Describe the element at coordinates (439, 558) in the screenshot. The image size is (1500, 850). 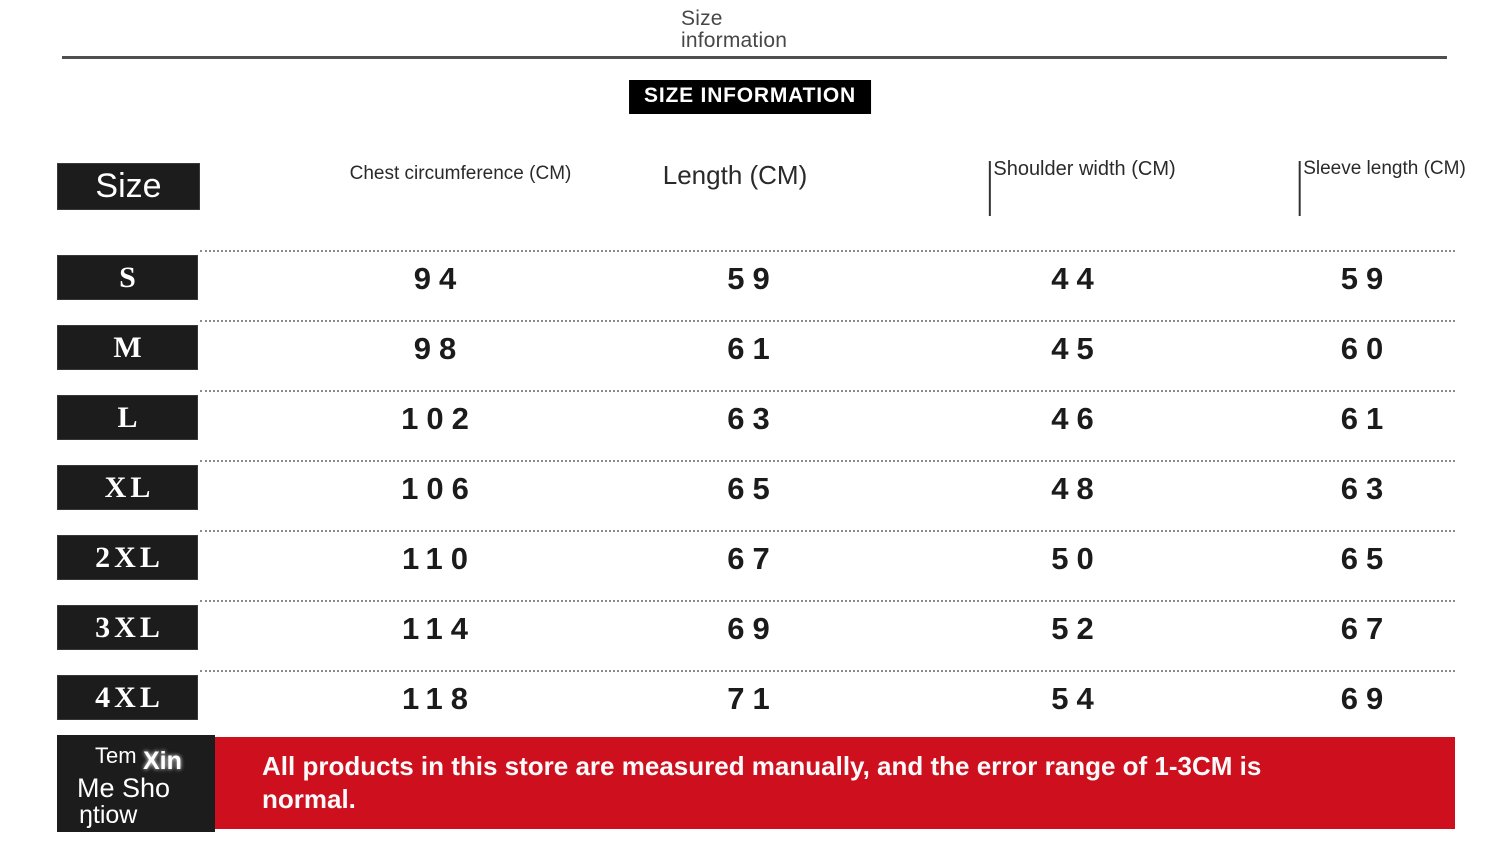
I see `chest-value: 110` at that location.